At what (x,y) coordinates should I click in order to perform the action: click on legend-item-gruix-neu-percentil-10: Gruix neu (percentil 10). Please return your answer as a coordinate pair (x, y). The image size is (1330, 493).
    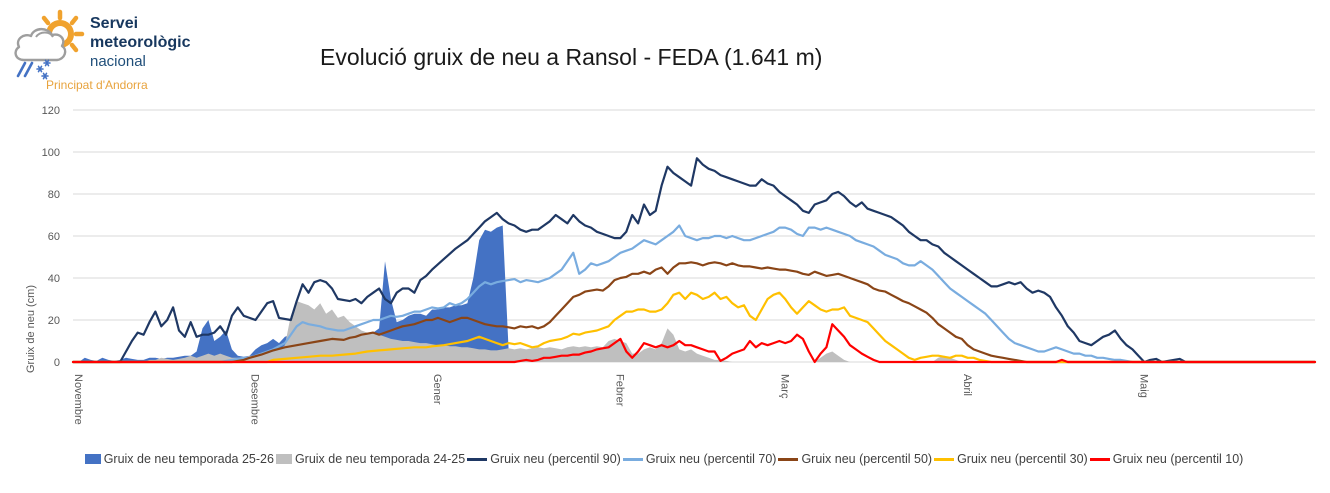
    Looking at the image, I should click on (1166, 459).